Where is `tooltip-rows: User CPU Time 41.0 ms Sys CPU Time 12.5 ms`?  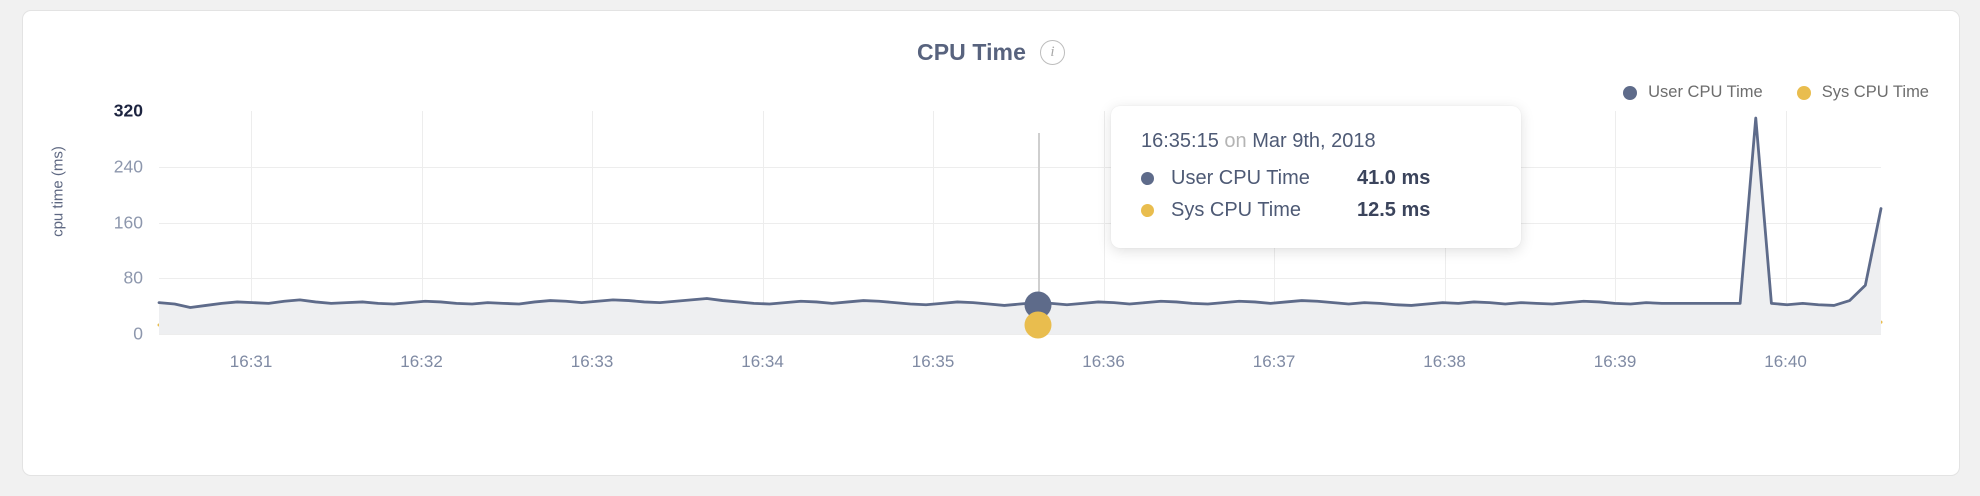
tooltip-rows: User CPU Time 41.0 ms Sys CPU Time 12.5 ms is located at coordinates (1317, 194).